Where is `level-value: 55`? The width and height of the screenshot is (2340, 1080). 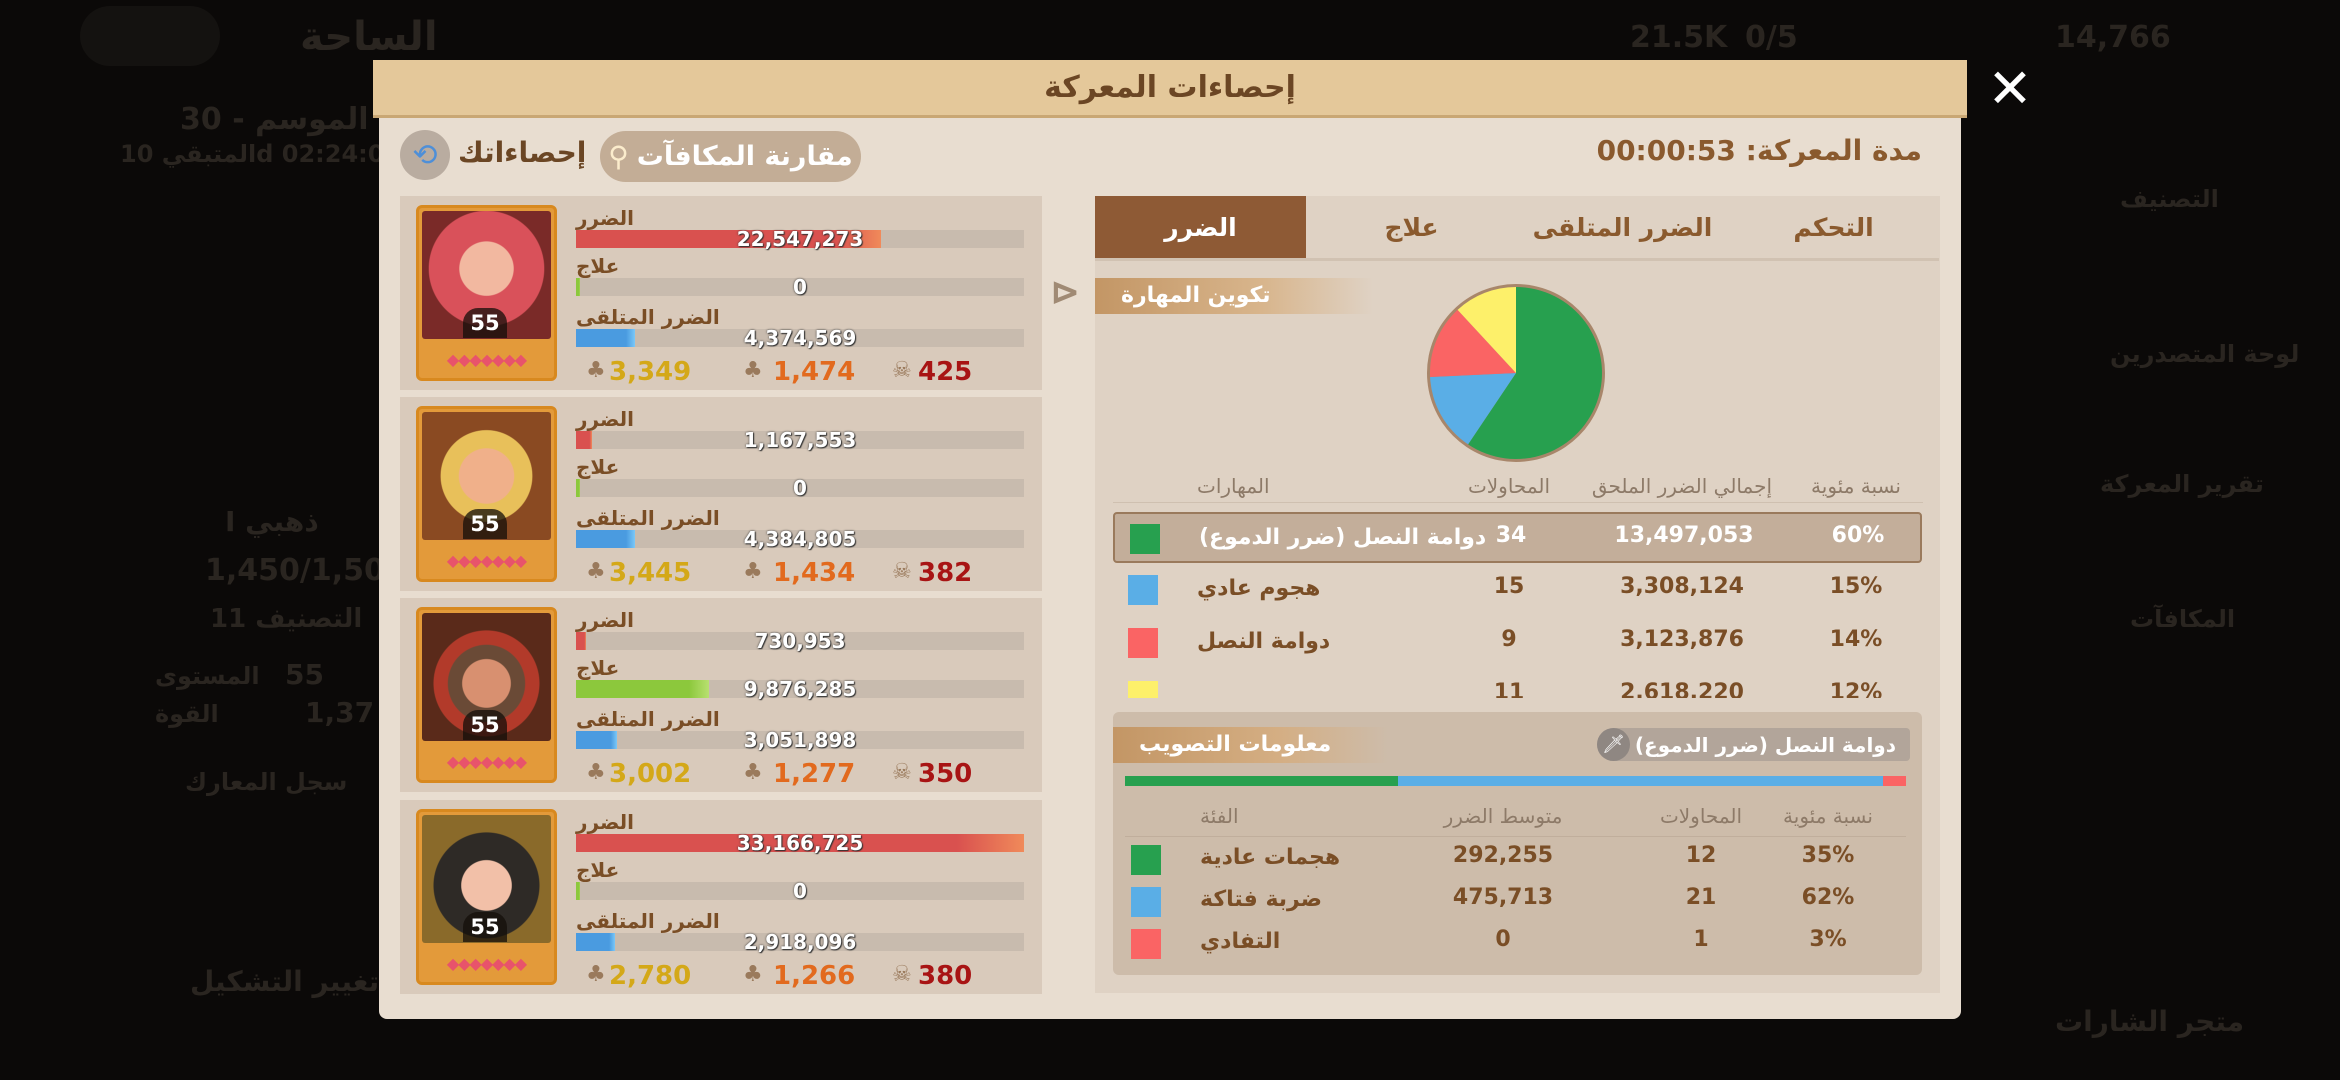 level-value: 55 is located at coordinates (304, 674).